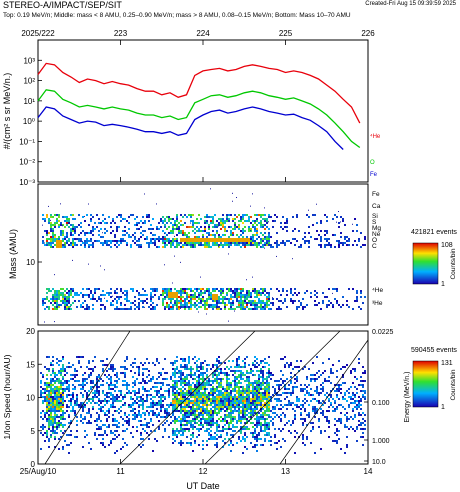 The height and width of the screenshot is (492, 460). I want to click on legend-o: O, so click(372, 163).